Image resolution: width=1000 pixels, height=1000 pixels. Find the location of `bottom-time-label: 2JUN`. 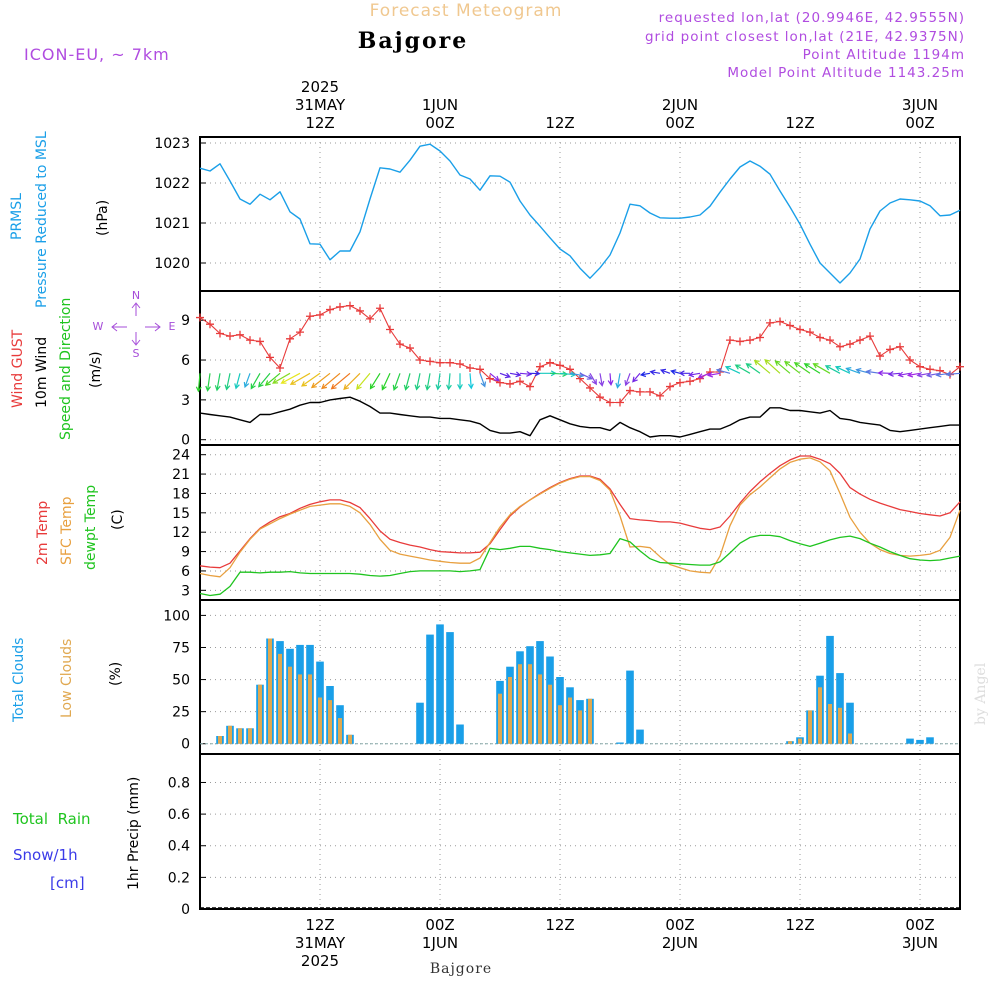

bottom-time-label: 2JUN is located at coordinates (680, 943).